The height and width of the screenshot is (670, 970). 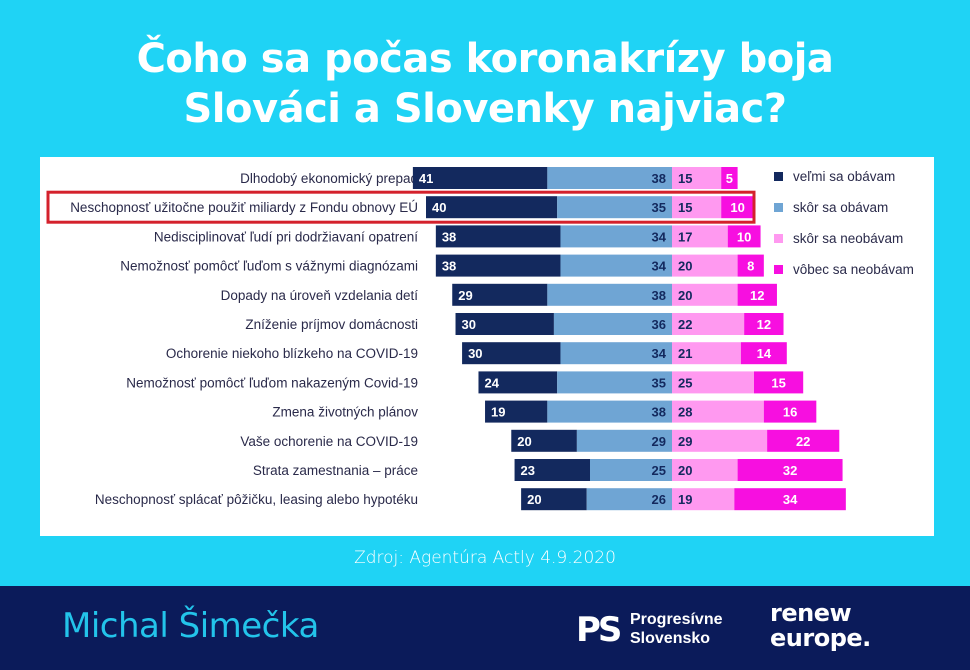 I want to click on renew-logo-line-2: europe., so click(x=820, y=638).